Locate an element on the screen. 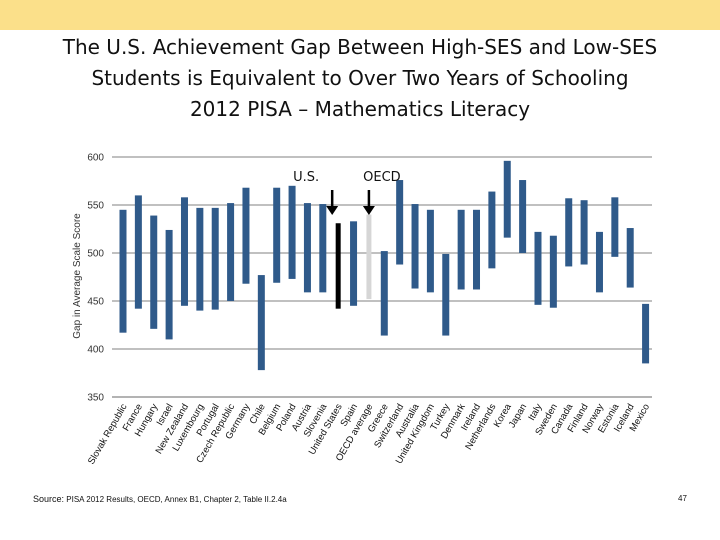 The width and height of the screenshot is (720, 540). range-bar-portugal is located at coordinates (215, 258).